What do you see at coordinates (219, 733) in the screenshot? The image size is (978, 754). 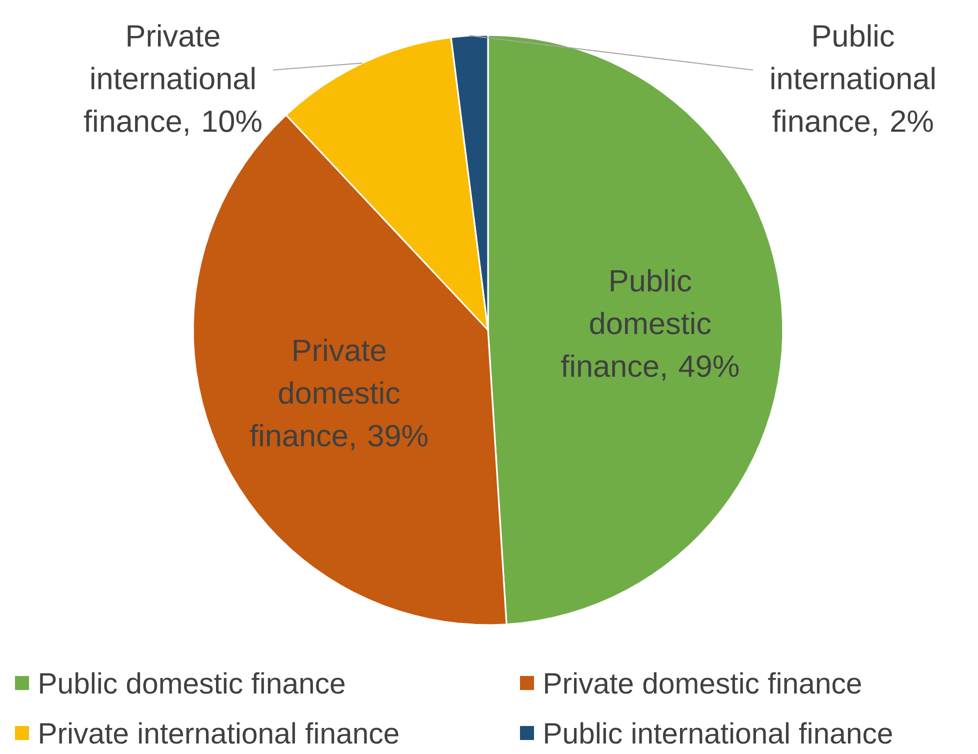 I see `legend-label: Private international finance` at bounding box center [219, 733].